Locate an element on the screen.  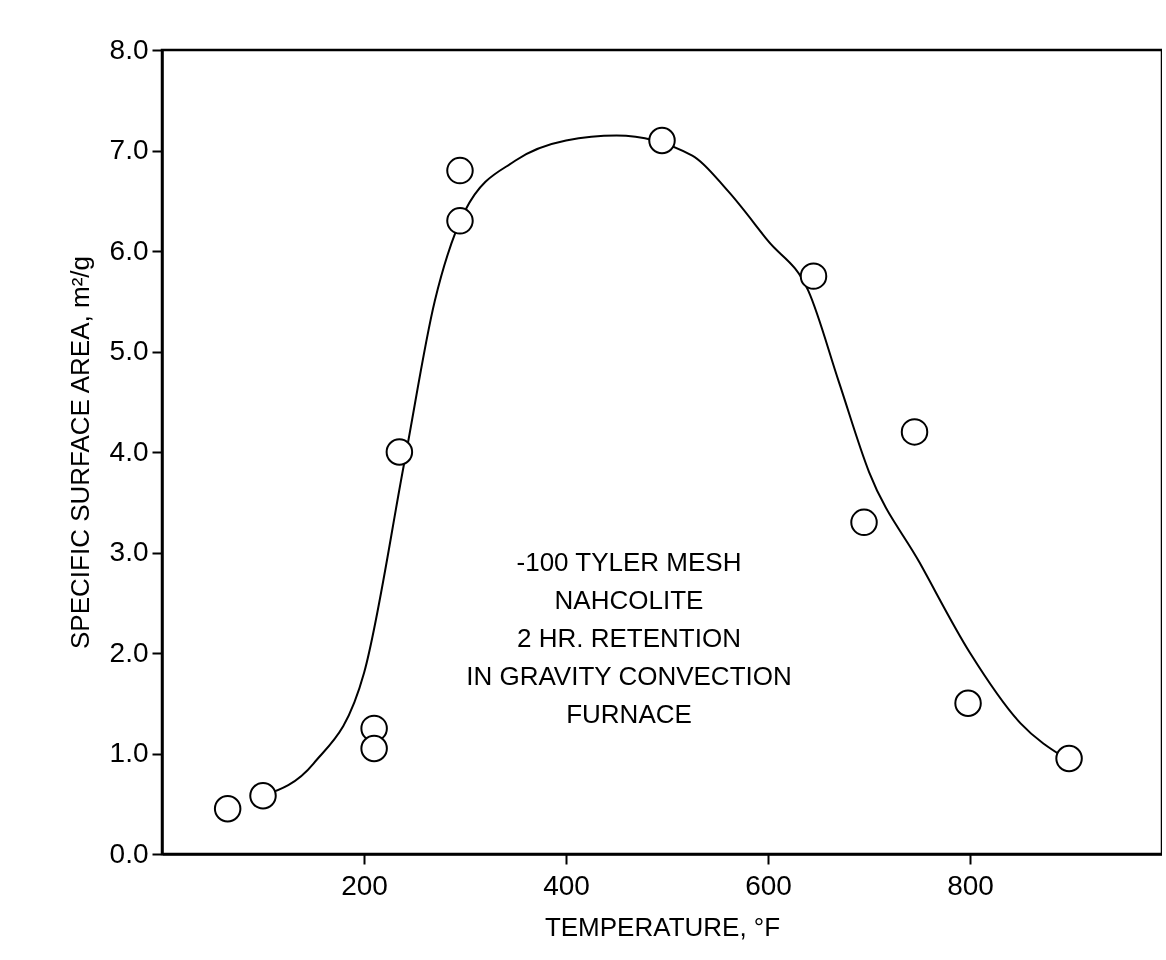
x-axis-title: TEMPERATURE, °F is located at coordinates (662, 926).